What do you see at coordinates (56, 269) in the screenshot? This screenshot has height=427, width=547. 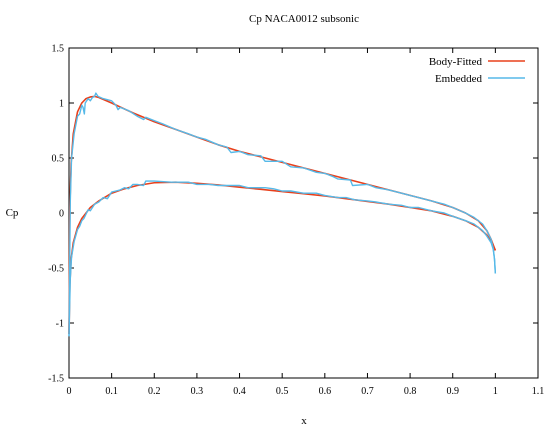 I see `y-tick-label: -0.5` at bounding box center [56, 269].